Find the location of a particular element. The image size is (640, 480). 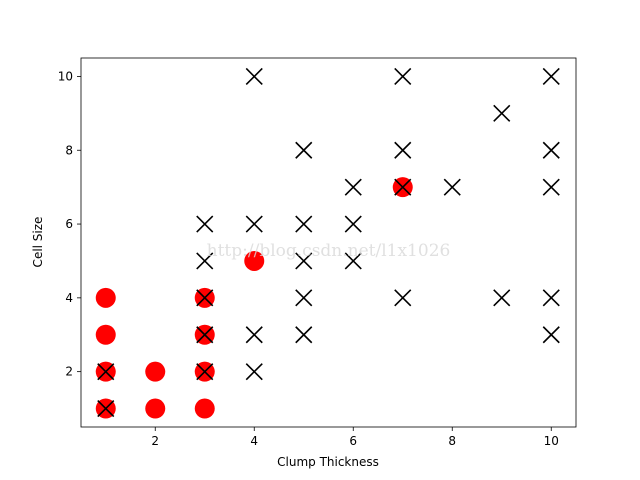

x-tick-label: 6 is located at coordinates (353, 441).